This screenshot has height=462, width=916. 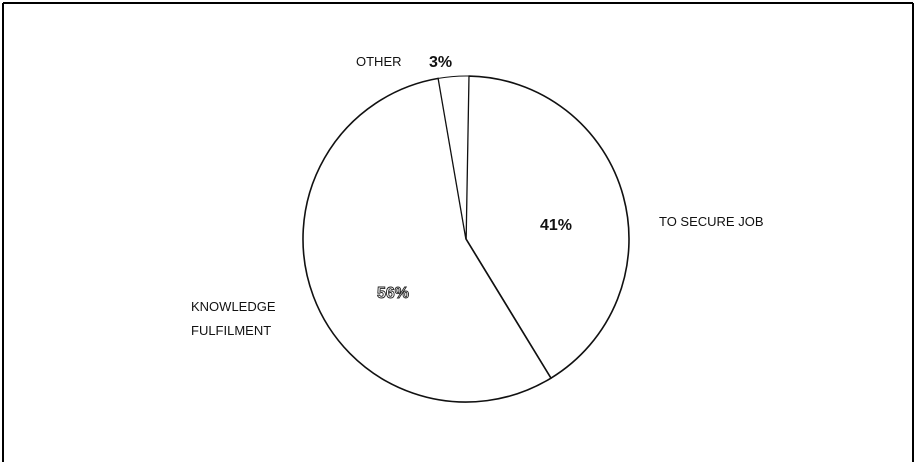 I want to click on slice-label-to-secure-job: TO SECURE JOB, so click(x=711, y=221).